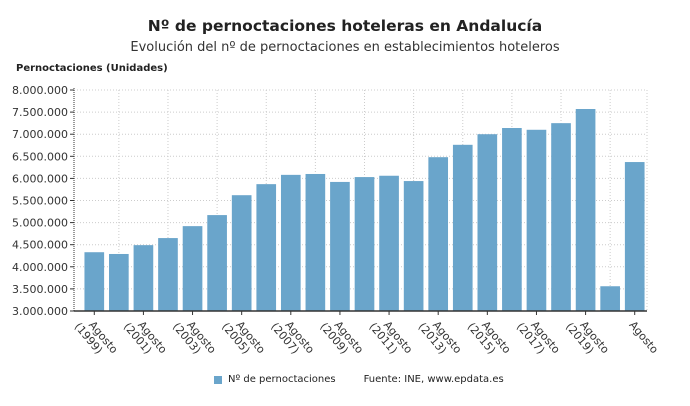  What do you see at coordinates (243, 338) in the screenshot?
I see `x-tick-label: Agosto(2005)` at bounding box center [243, 338].